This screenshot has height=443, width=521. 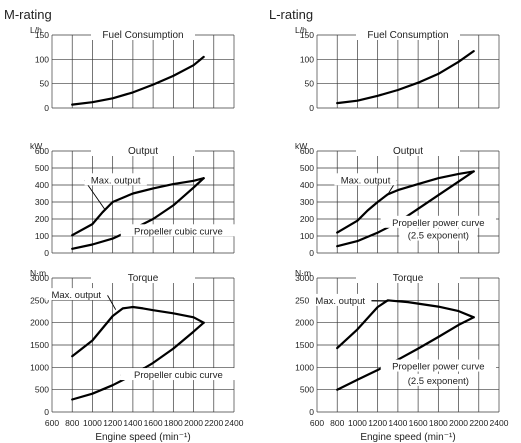 What do you see at coordinates (478, 423) in the screenshot?
I see `x-tick-label: 2200` at bounding box center [478, 423].